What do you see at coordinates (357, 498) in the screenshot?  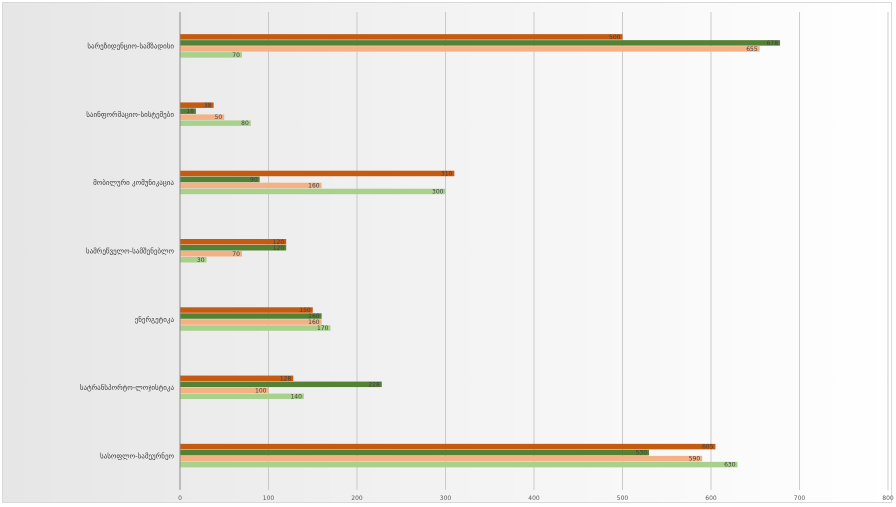 I see `x-tick-label: 200` at bounding box center [357, 498].